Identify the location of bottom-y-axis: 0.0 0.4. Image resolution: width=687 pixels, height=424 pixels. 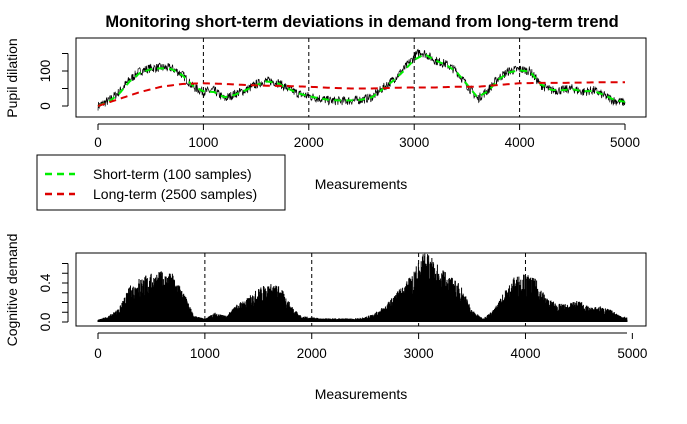
(53, 297).